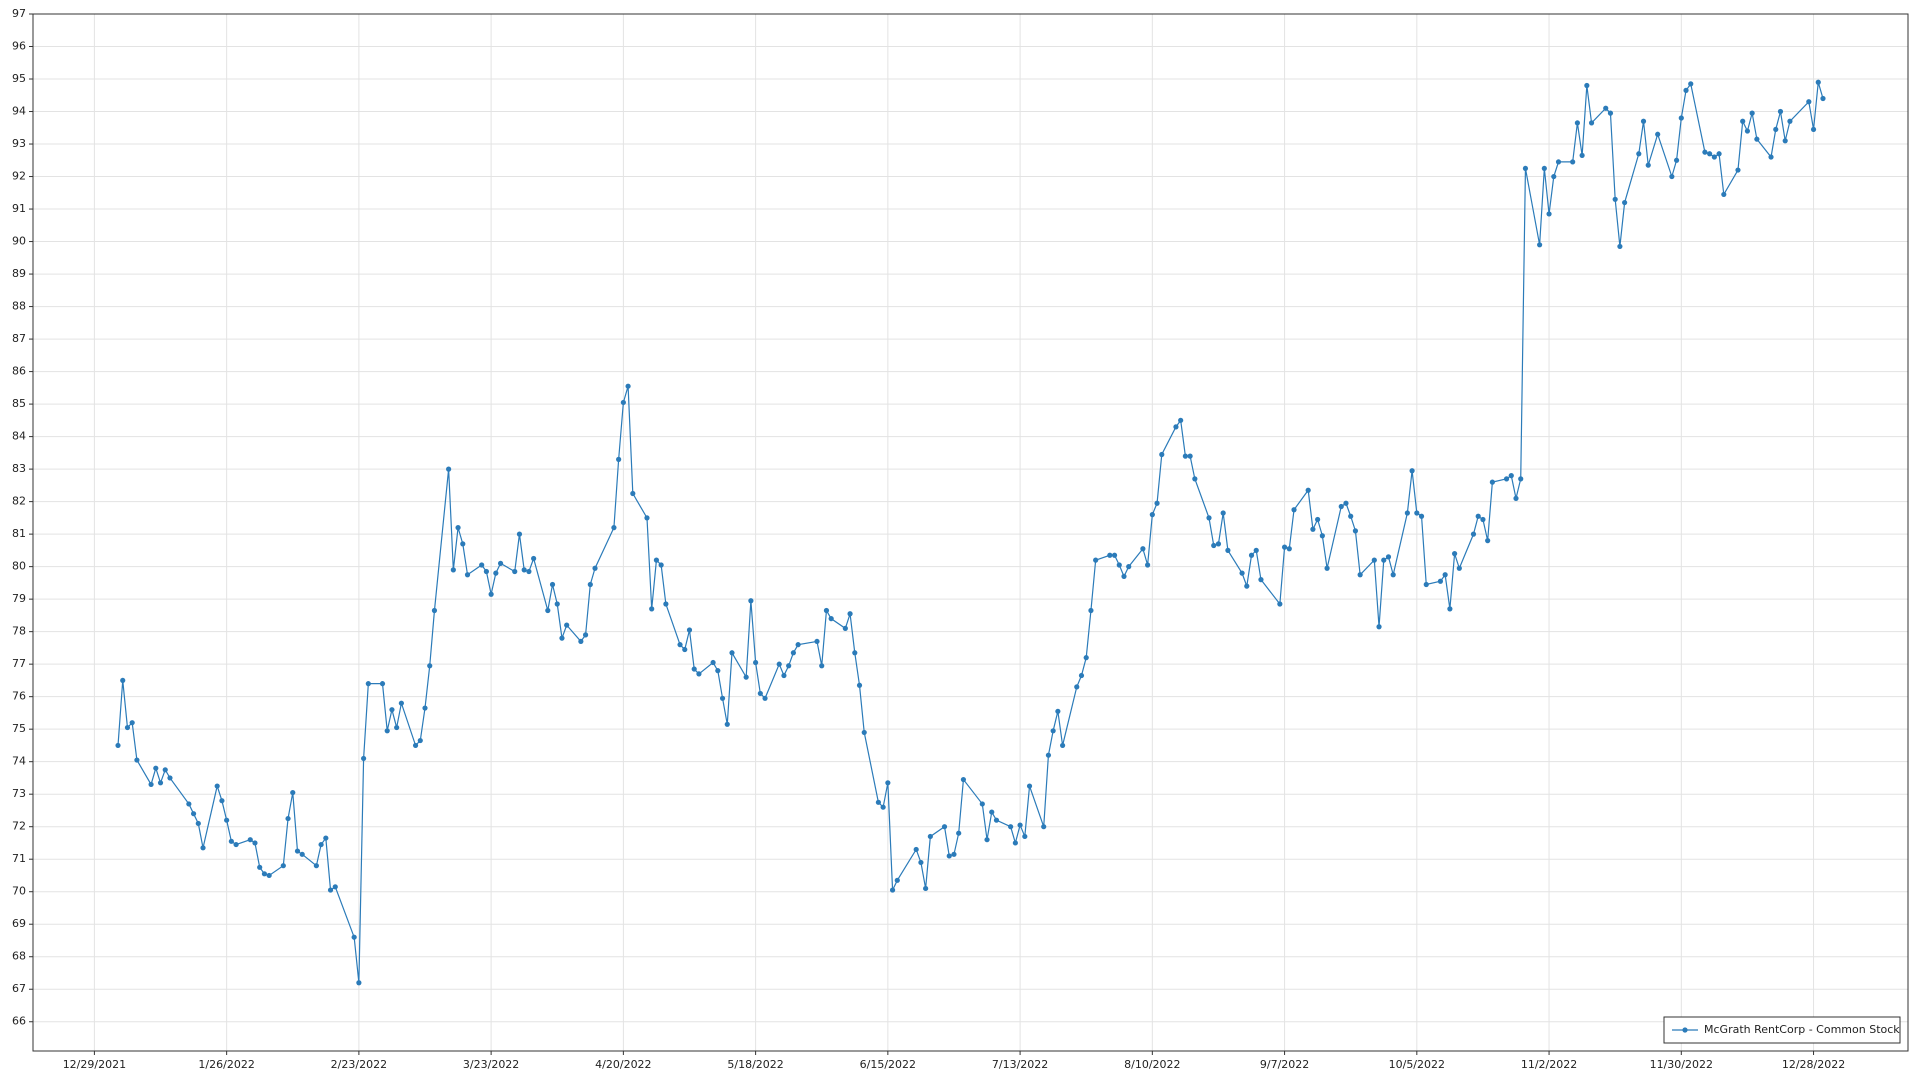  Describe the element at coordinates (19, 598) in the screenshot. I see `y-tick-label: 79` at that location.